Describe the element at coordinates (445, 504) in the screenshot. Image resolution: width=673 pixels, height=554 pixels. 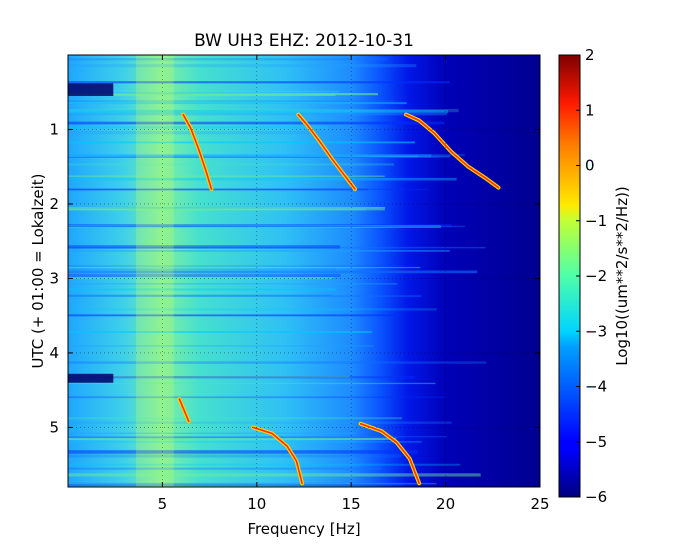
I see `x-tick-label: 20` at that location.